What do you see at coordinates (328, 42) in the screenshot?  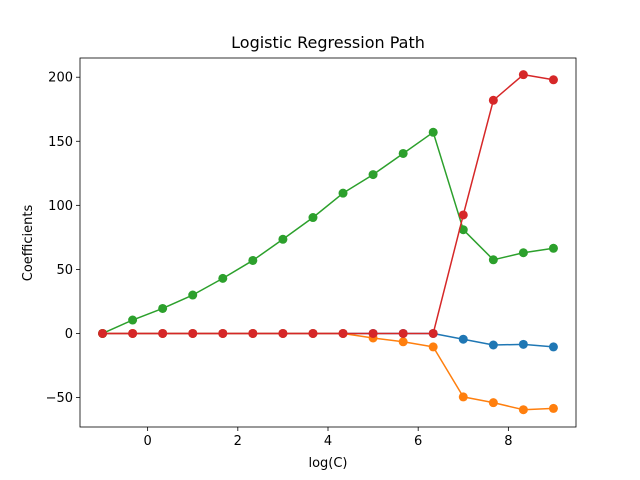 I see `chart-title: Logistic Regression Path` at bounding box center [328, 42].